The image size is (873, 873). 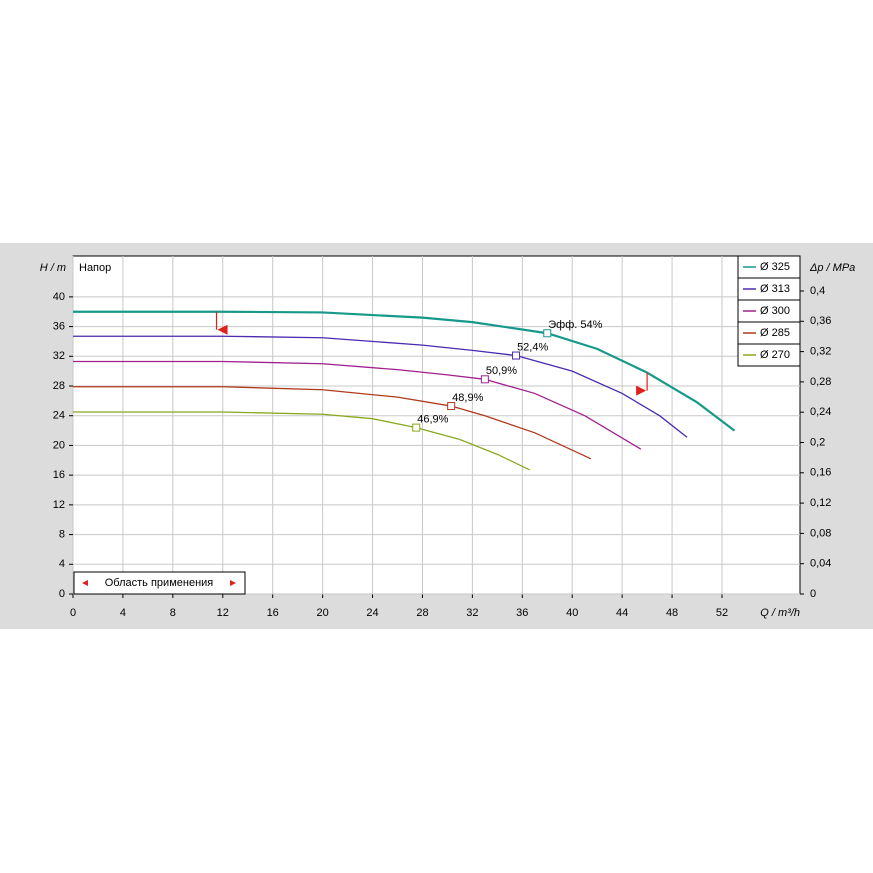 I want to click on y-tick-label: 24, so click(x=59, y=416).